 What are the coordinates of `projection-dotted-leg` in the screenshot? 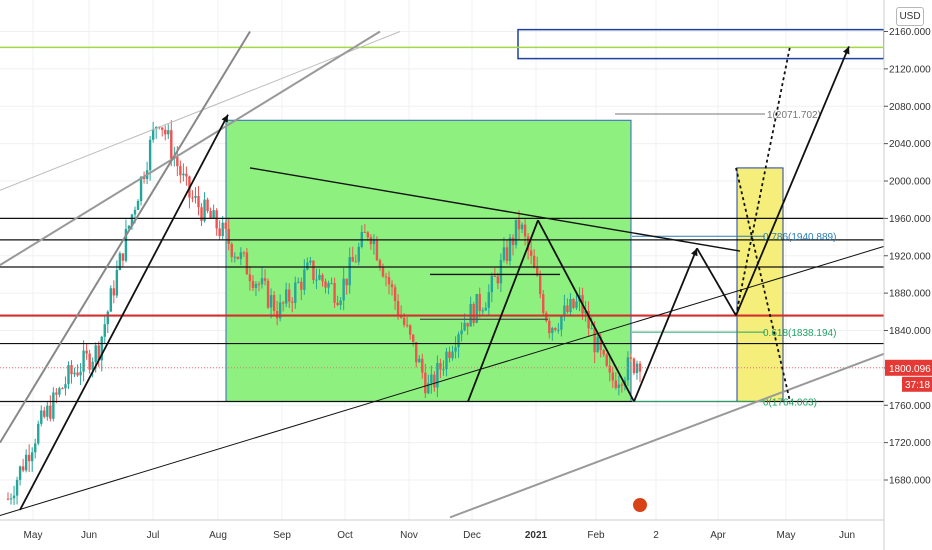 It's located at (763, 181).